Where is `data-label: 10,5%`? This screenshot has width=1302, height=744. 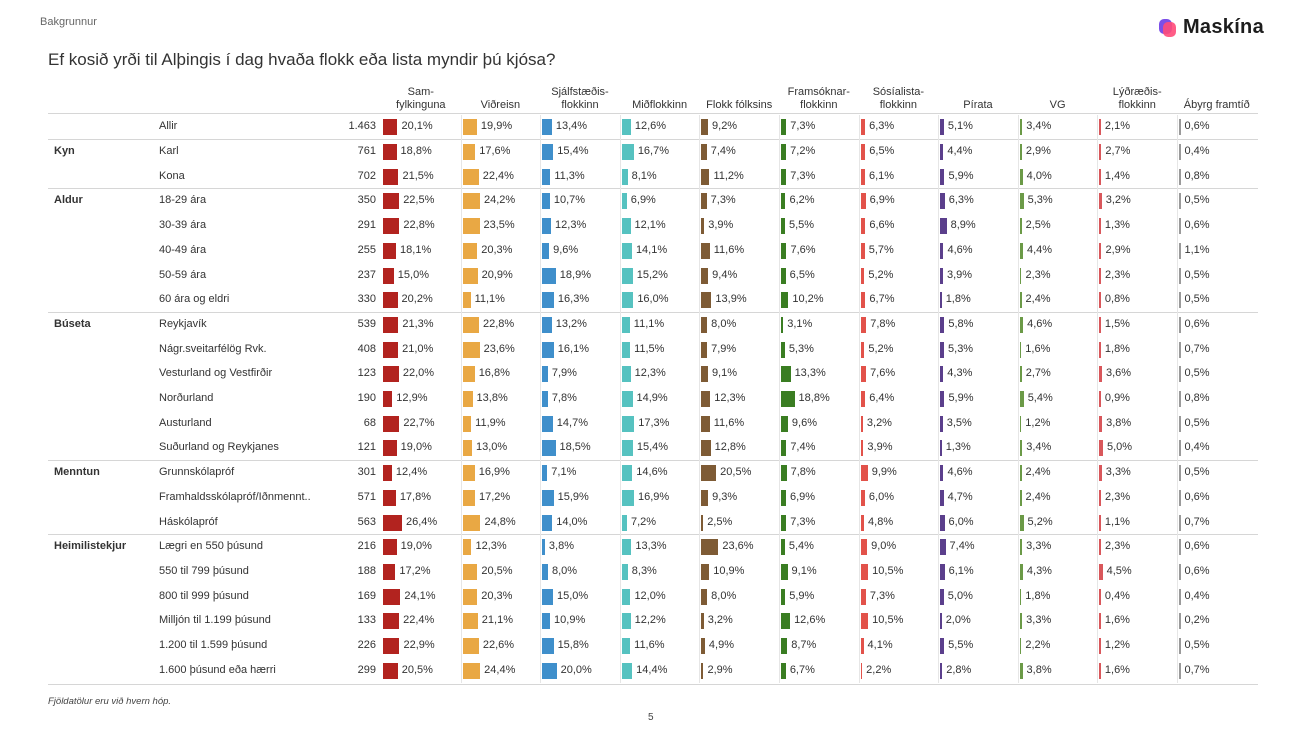 data-label: 10,5% is located at coordinates (888, 620).